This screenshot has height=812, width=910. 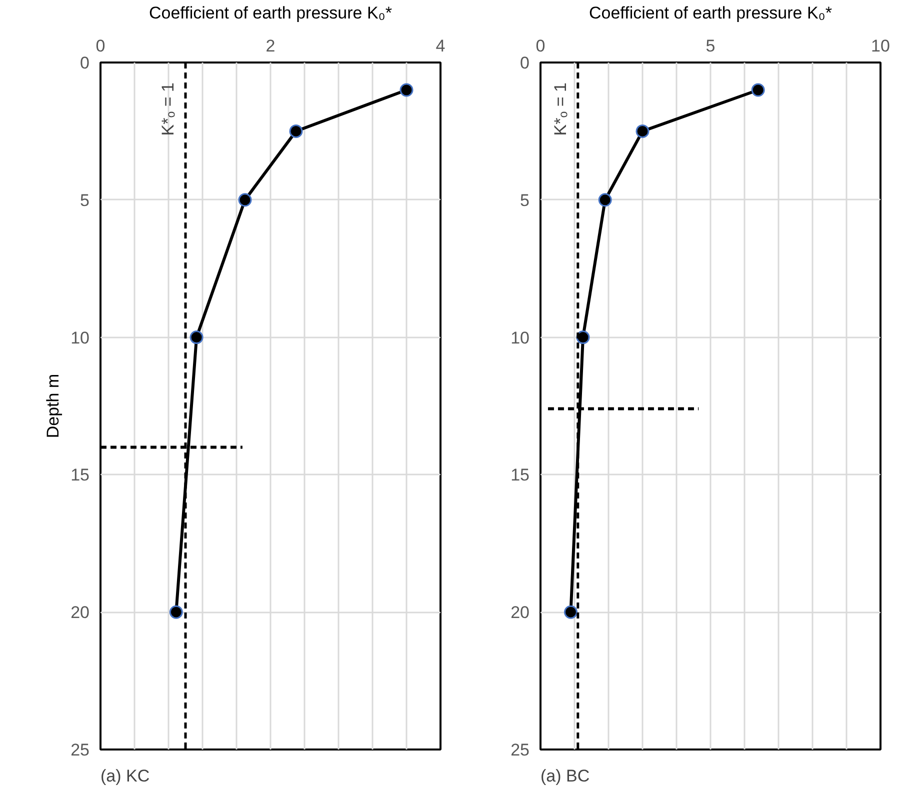 I want to click on x-tick-label: 2, so click(x=271, y=46).